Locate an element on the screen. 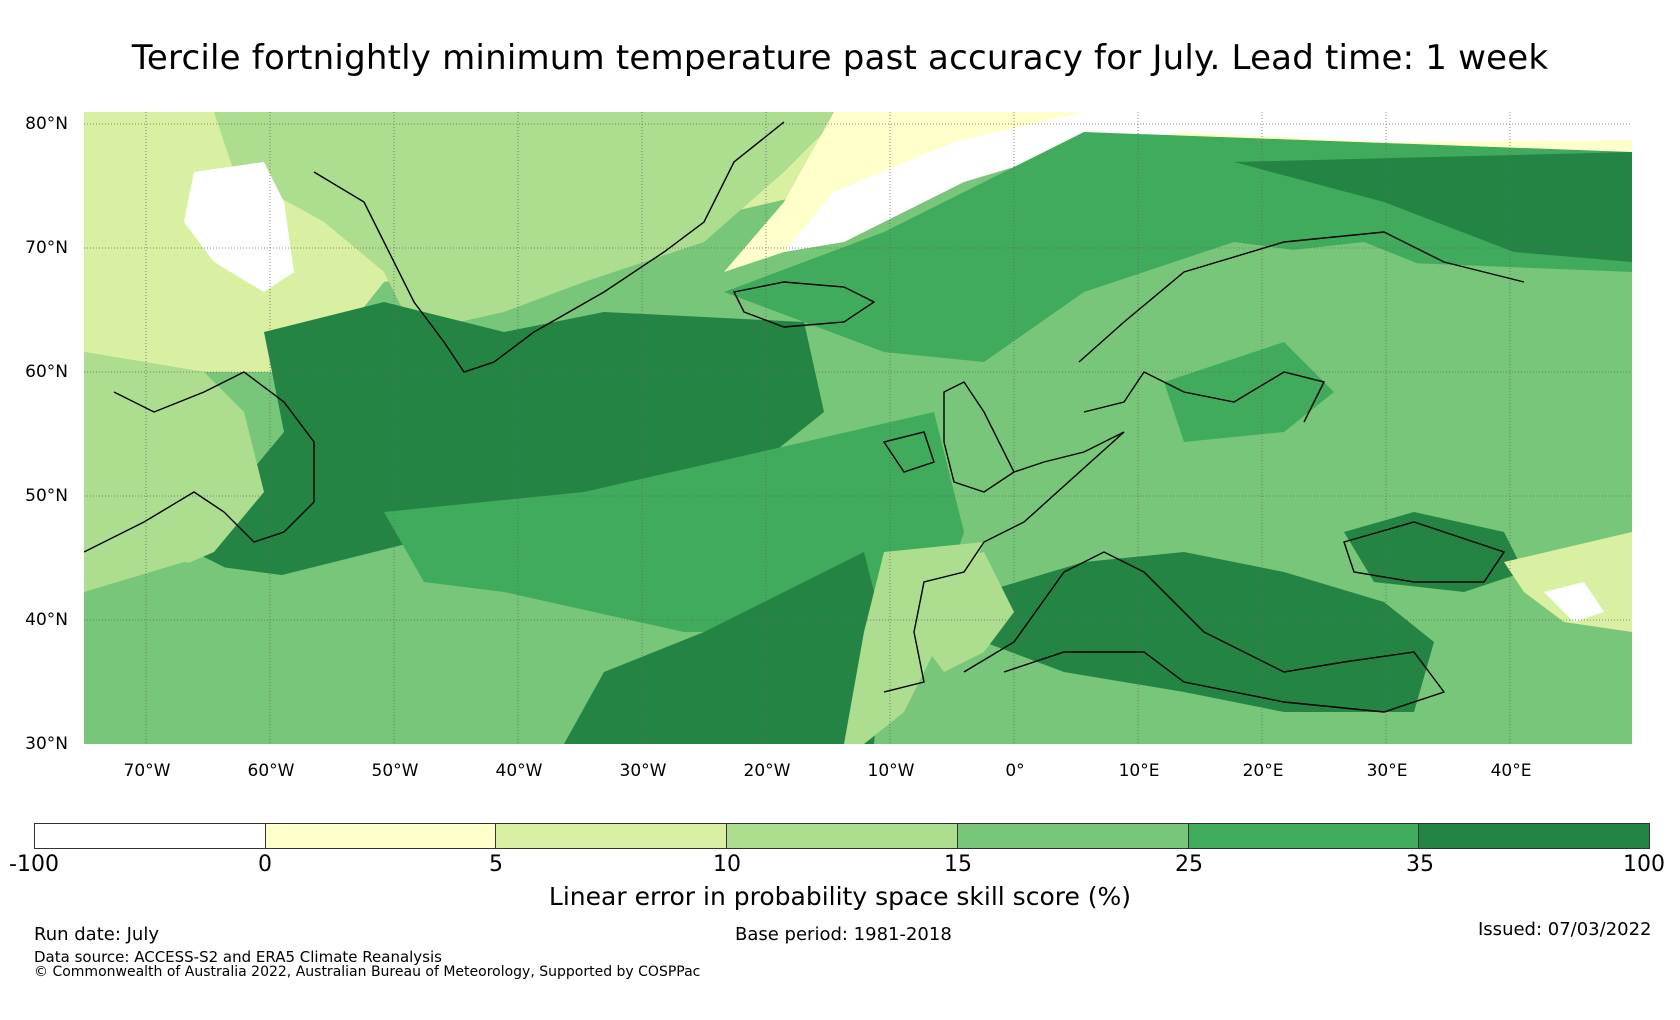 The height and width of the screenshot is (1020, 1680). colorbar-tick-label: 100 is located at coordinates (1644, 864).